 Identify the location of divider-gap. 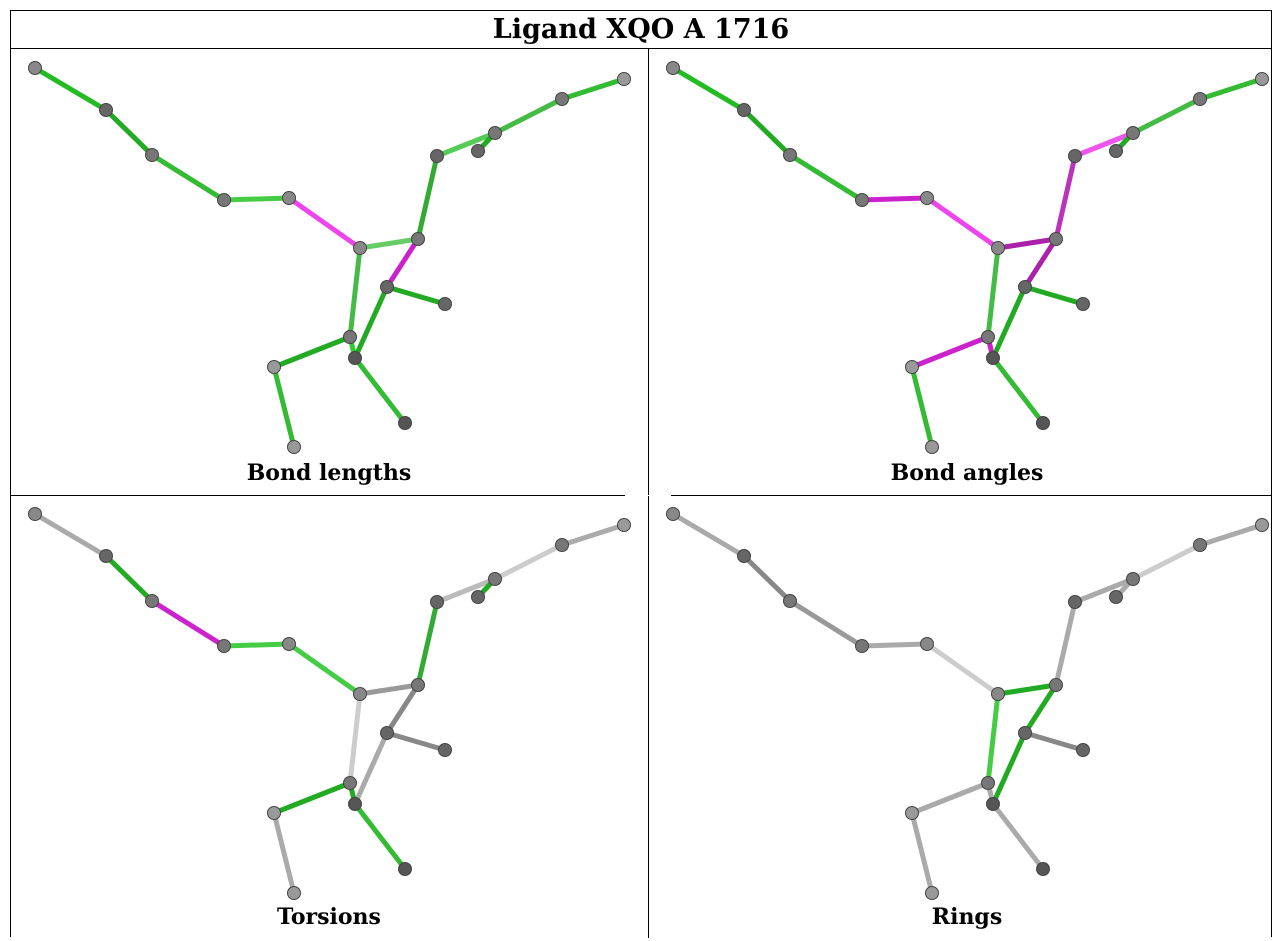
(648, 495).